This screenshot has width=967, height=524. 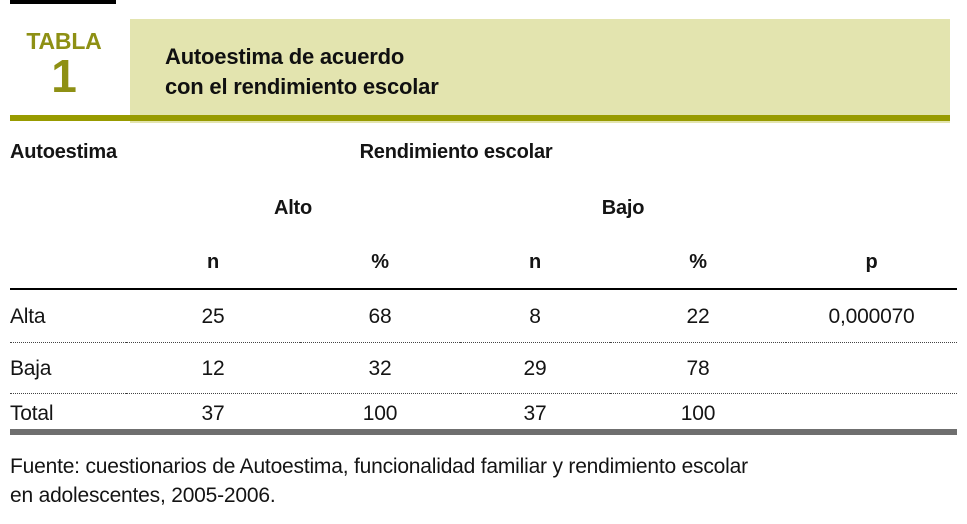 I want to click on row-header-title: Autoestima, so click(x=63, y=151).